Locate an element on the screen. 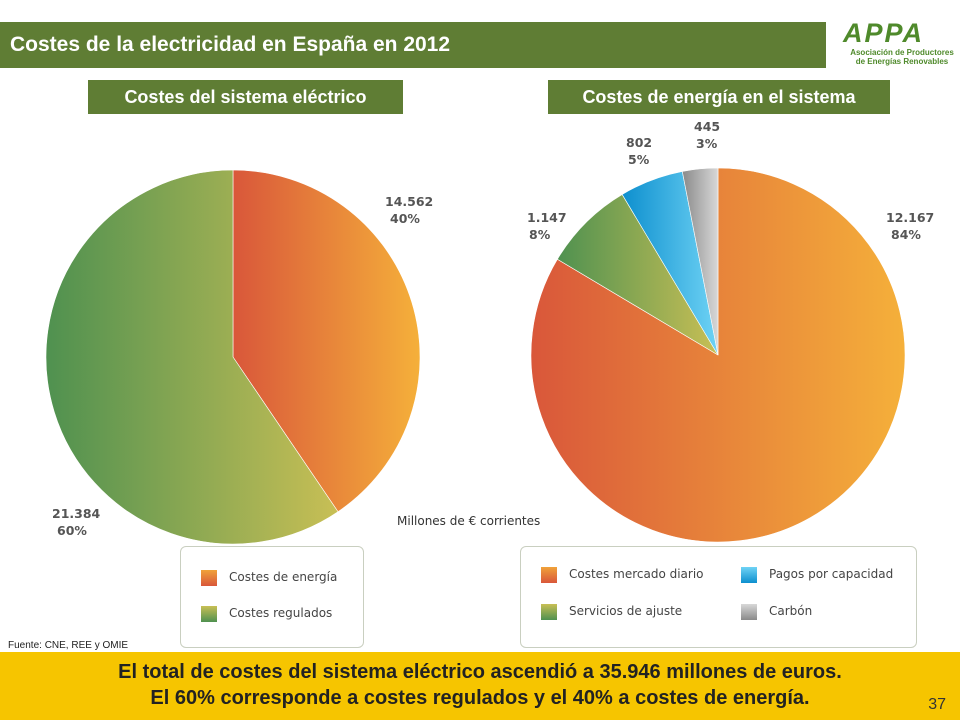 This screenshot has height=720, width=960. data-label-value: 14.562 is located at coordinates (409, 201).